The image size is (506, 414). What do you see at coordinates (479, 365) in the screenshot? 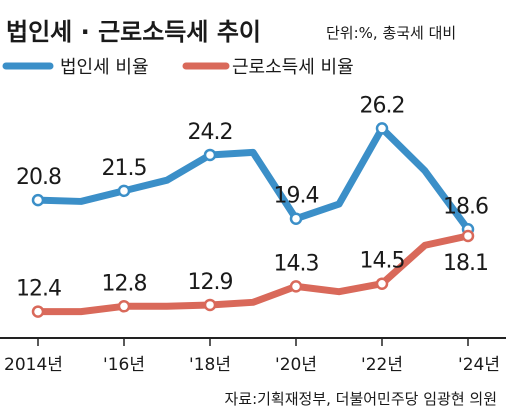
I see `x-tick-label-5: '24년` at bounding box center [479, 365].